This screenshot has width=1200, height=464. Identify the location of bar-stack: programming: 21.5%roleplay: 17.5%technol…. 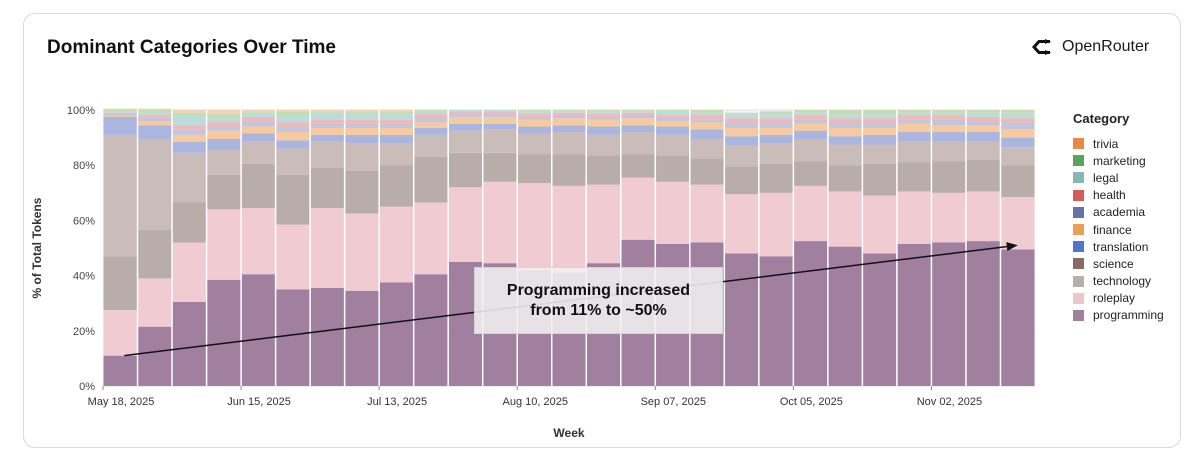
(155, 247).